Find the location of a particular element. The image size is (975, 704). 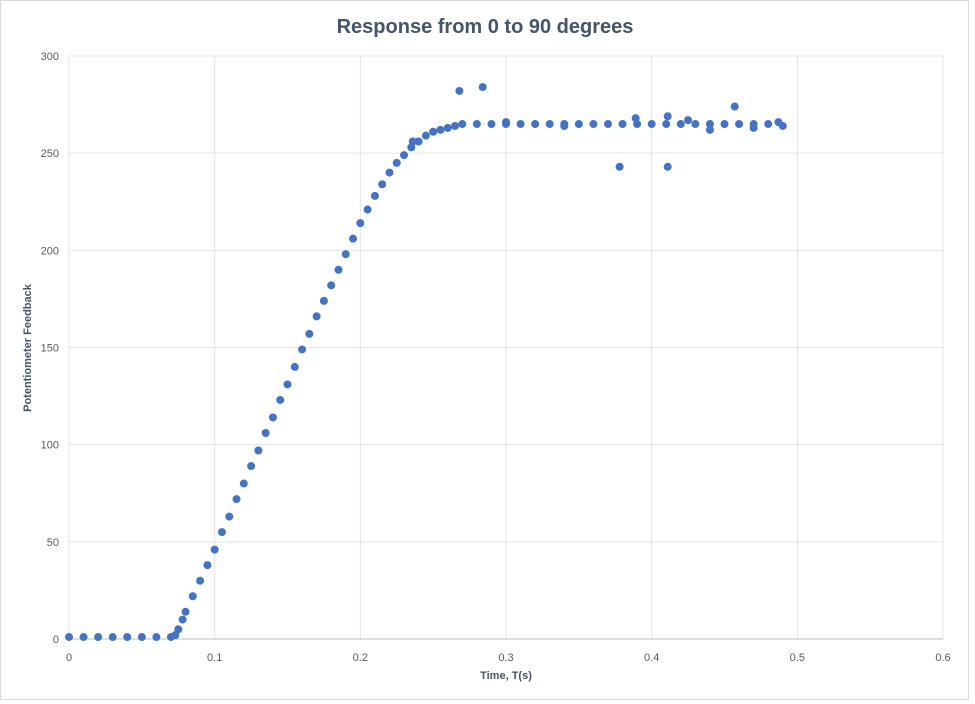

y-tick-label: 250 is located at coordinates (50, 154).